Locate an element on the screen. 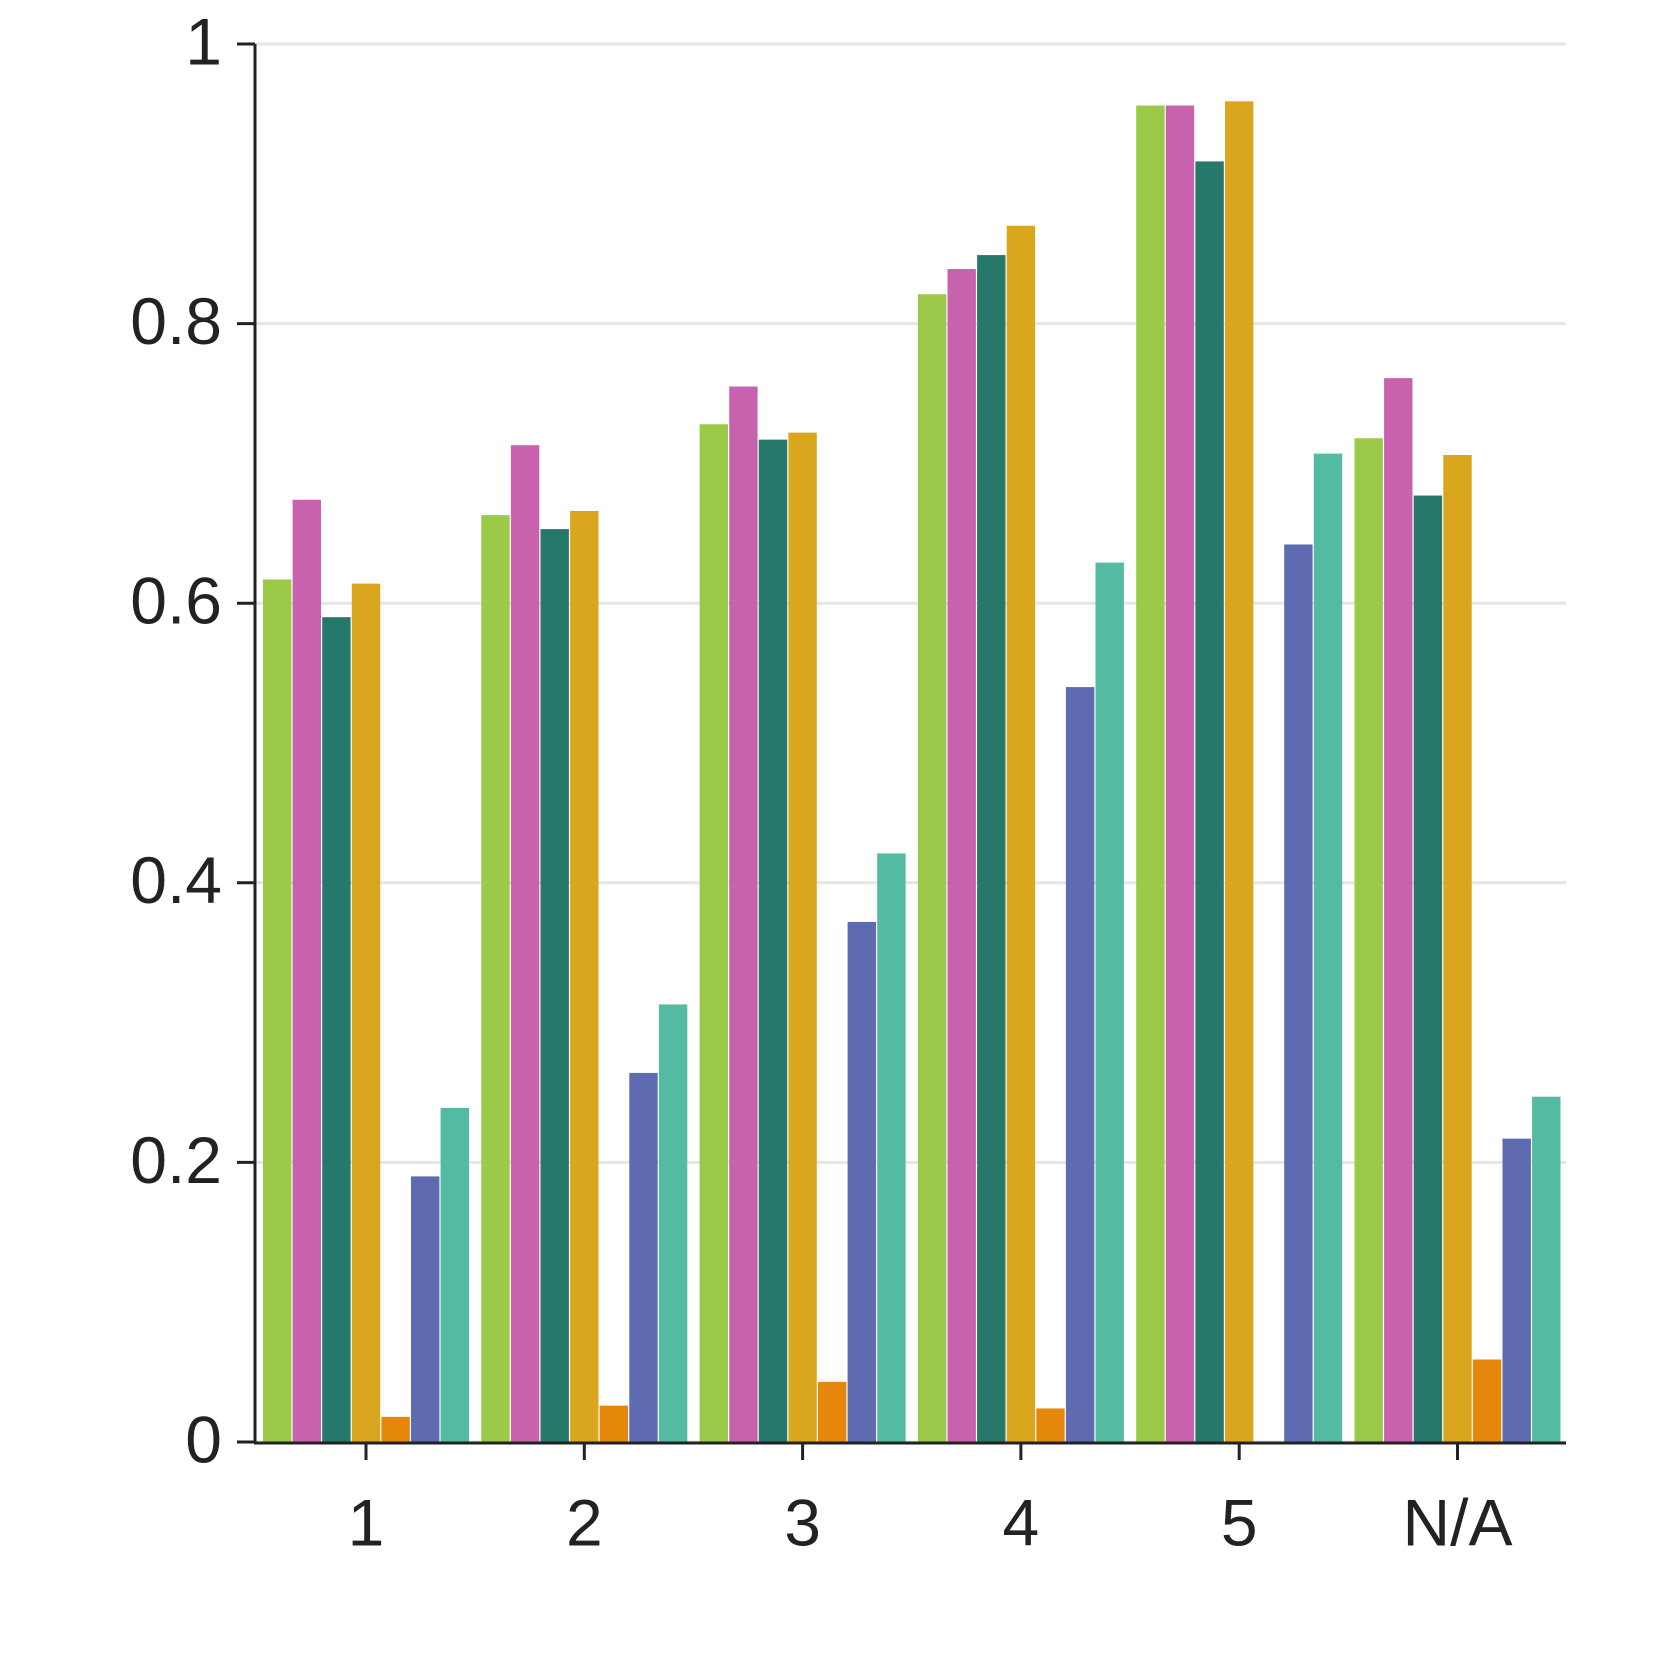  y-tick-label: 0.8 is located at coordinates (176, 321).